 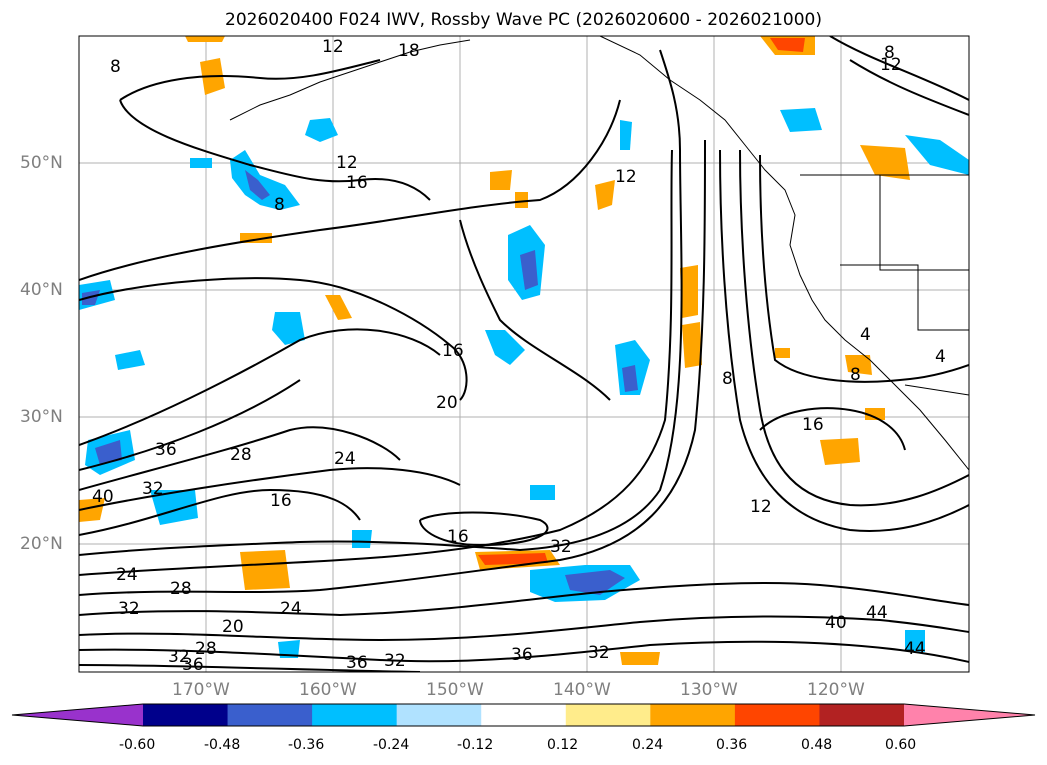 What do you see at coordinates (201, 690) in the screenshot?
I see `lon-tick-label: 170°W` at bounding box center [201, 690].